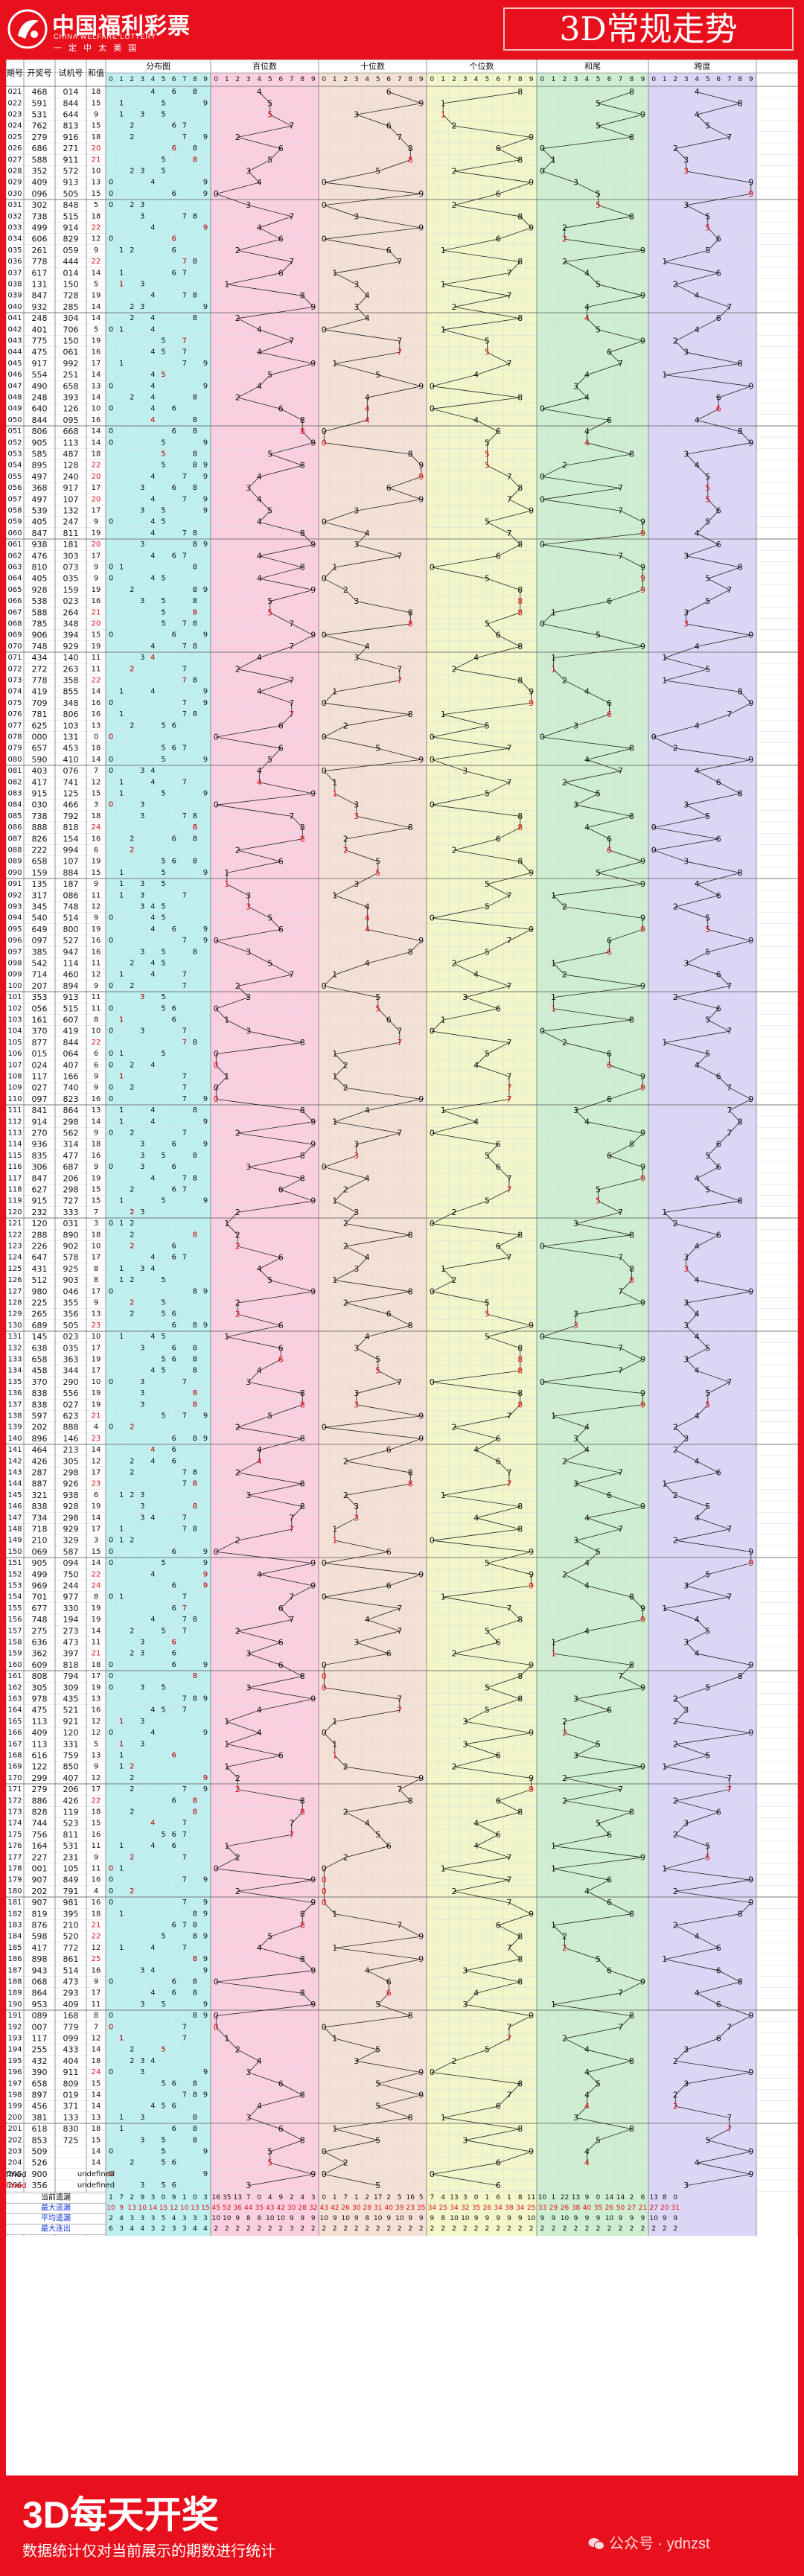 The width and height of the screenshot is (804, 2576). Describe the element at coordinates (703, 66) in the screenshot. I see `header-span: 跨度` at that location.